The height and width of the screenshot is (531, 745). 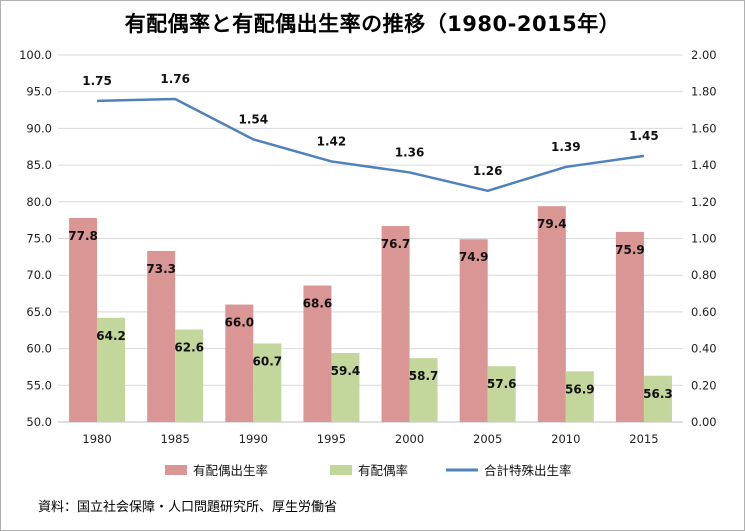 I want to click on x-tick-label: 1995, so click(x=331, y=439).